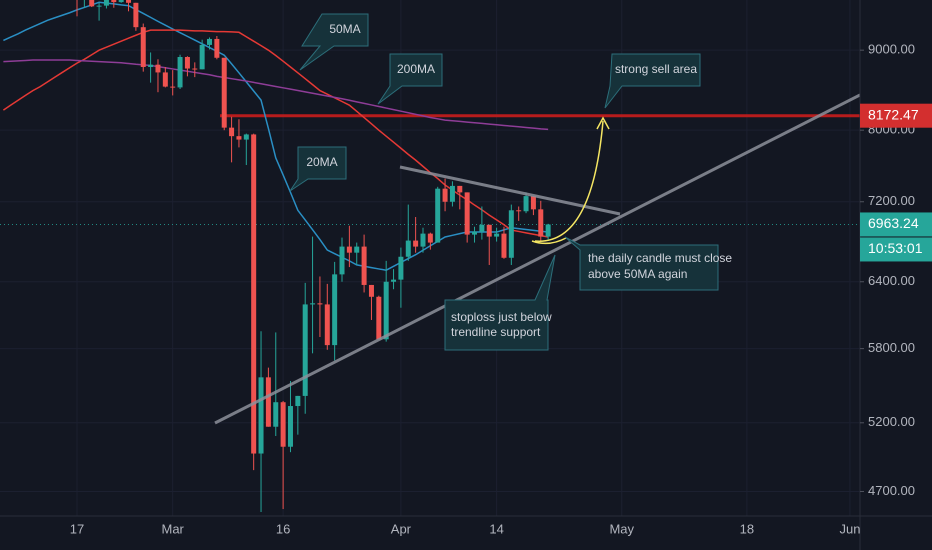 Image resolution: width=932 pixels, height=550 pixels. I want to click on countdown-bg, so click(896, 249).